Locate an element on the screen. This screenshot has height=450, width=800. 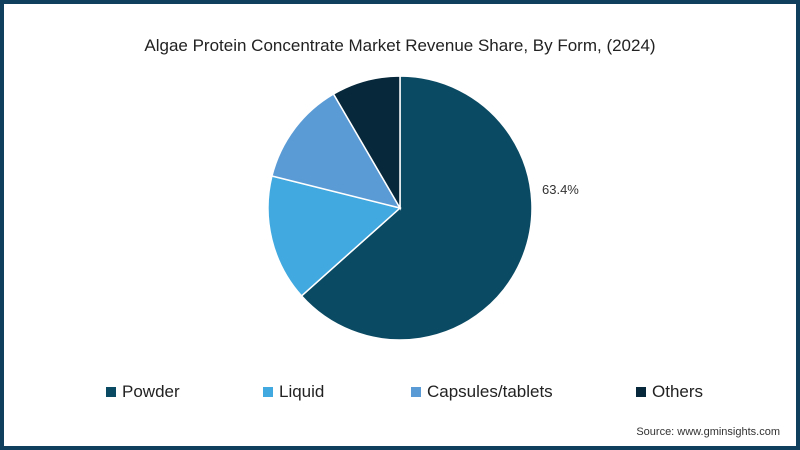
legend-label: Capsules/tablets is located at coordinates (490, 391).